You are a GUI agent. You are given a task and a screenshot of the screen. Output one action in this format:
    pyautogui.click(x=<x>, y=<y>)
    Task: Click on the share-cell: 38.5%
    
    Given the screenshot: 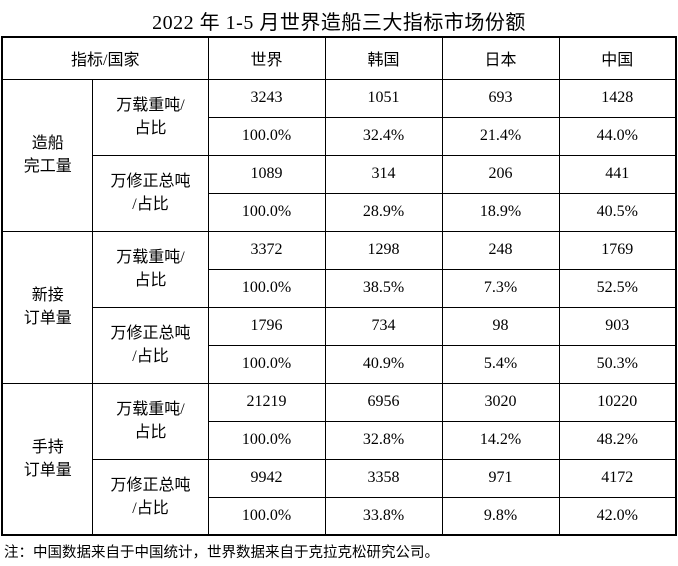 What is the action you would take?
    pyautogui.click(x=383, y=288)
    